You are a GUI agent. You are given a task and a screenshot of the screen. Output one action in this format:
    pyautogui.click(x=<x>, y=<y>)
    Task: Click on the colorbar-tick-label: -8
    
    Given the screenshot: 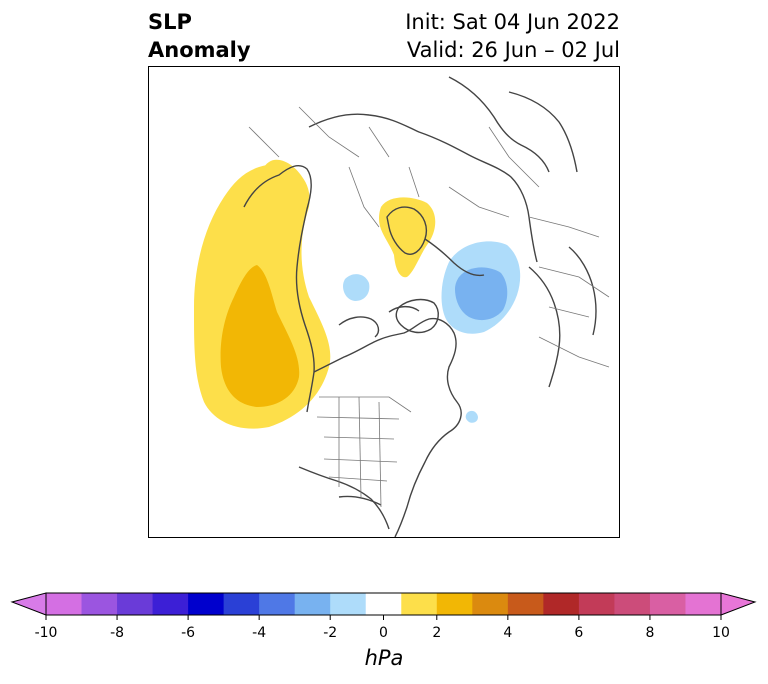 What is the action you would take?
    pyautogui.click(x=117, y=633)
    